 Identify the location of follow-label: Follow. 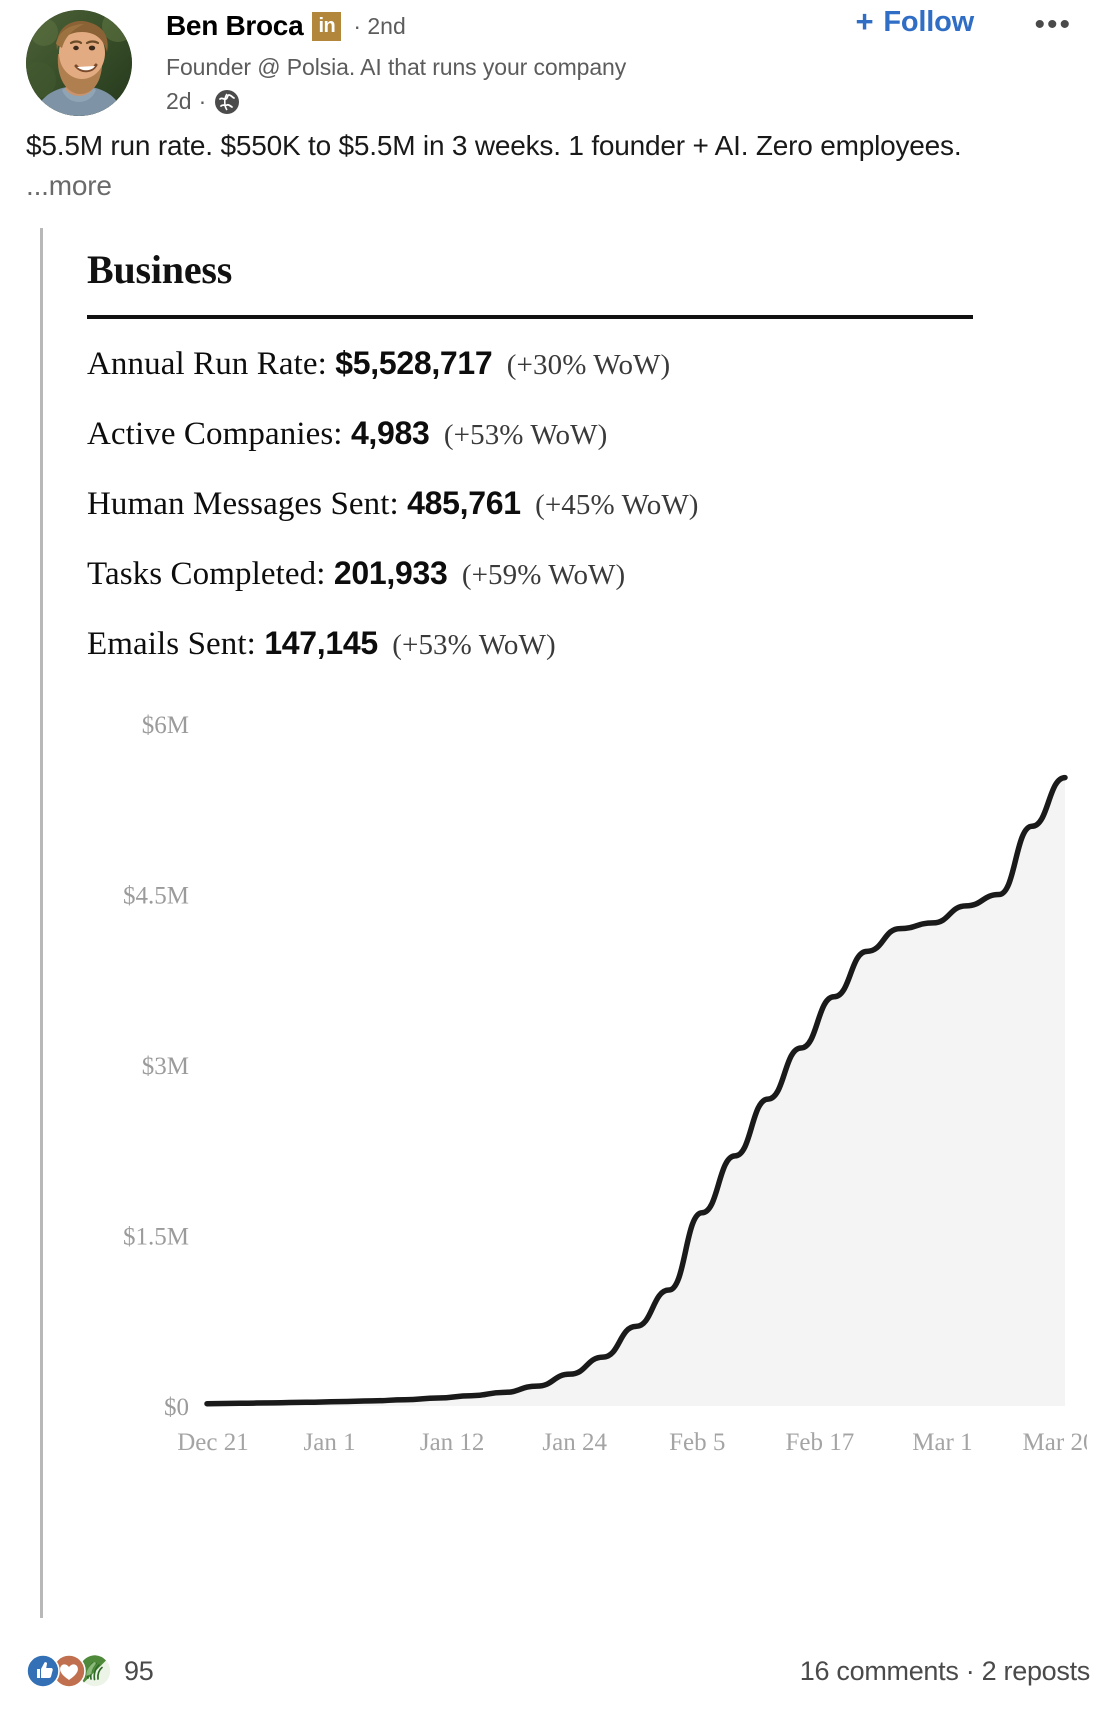
(928, 22).